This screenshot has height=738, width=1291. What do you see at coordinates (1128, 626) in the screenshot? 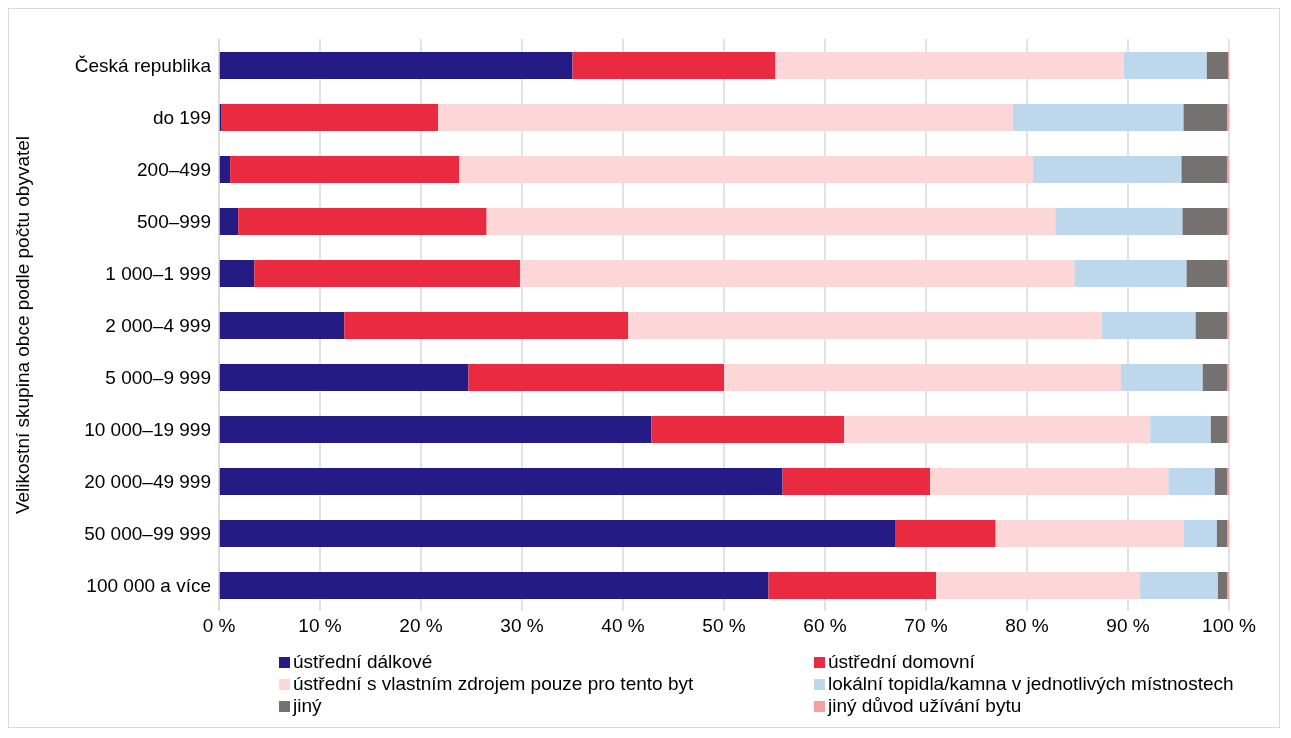
I see `x-tick-label: 90 %` at bounding box center [1128, 626].